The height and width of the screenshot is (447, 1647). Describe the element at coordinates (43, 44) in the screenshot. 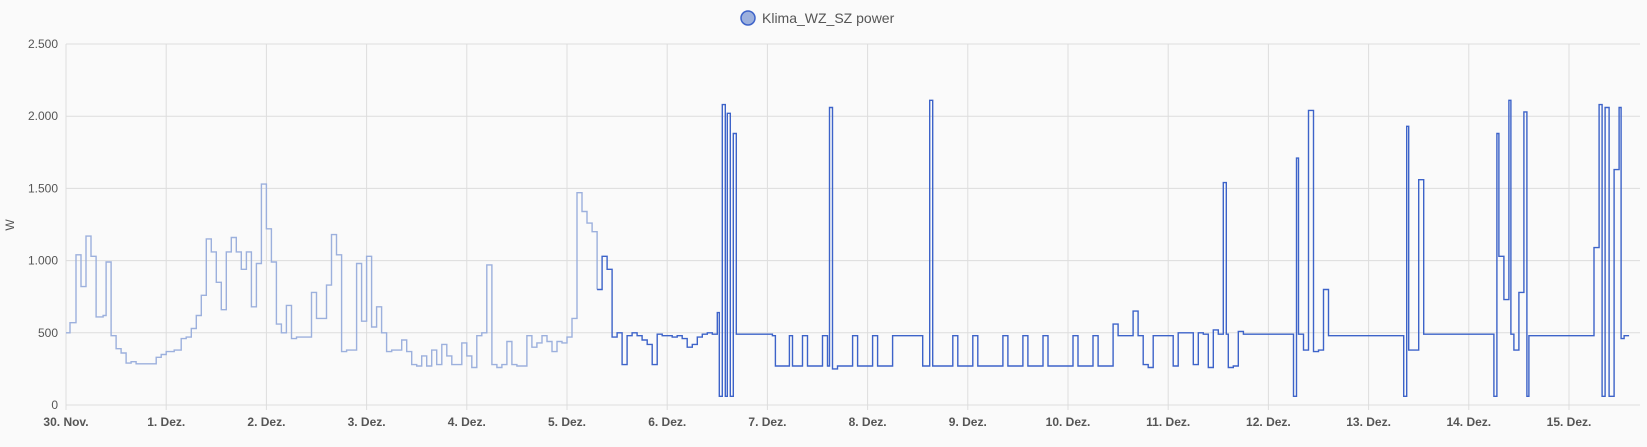

I see `y-tick-label: 2.500` at that location.